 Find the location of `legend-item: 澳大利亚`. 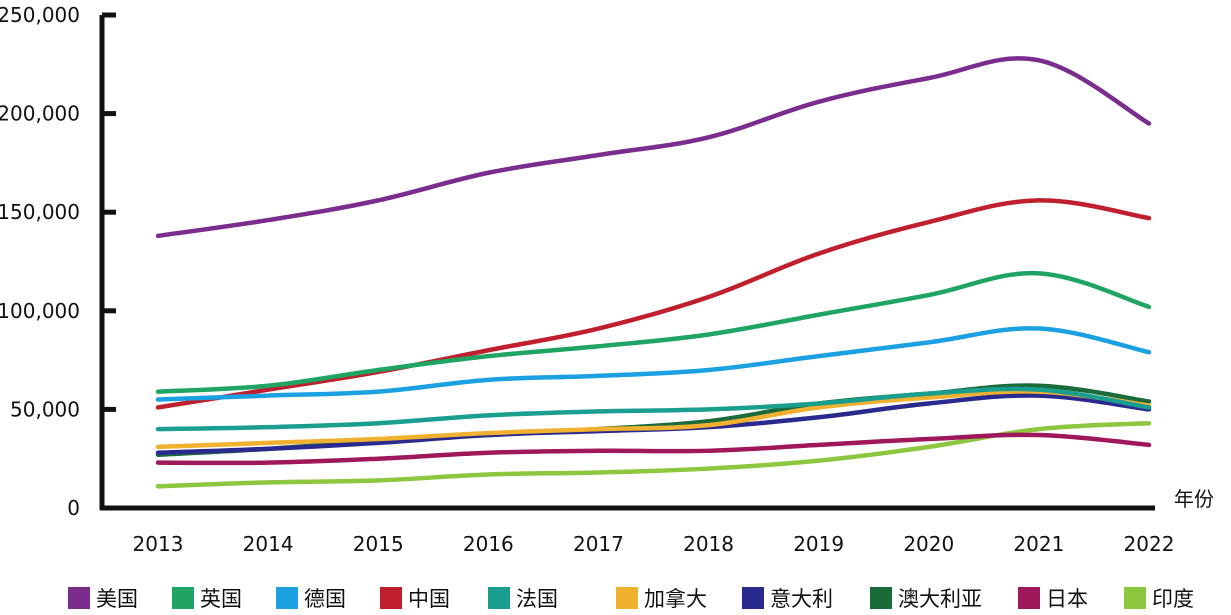

legend-item: 澳大利亚 is located at coordinates (926, 599).